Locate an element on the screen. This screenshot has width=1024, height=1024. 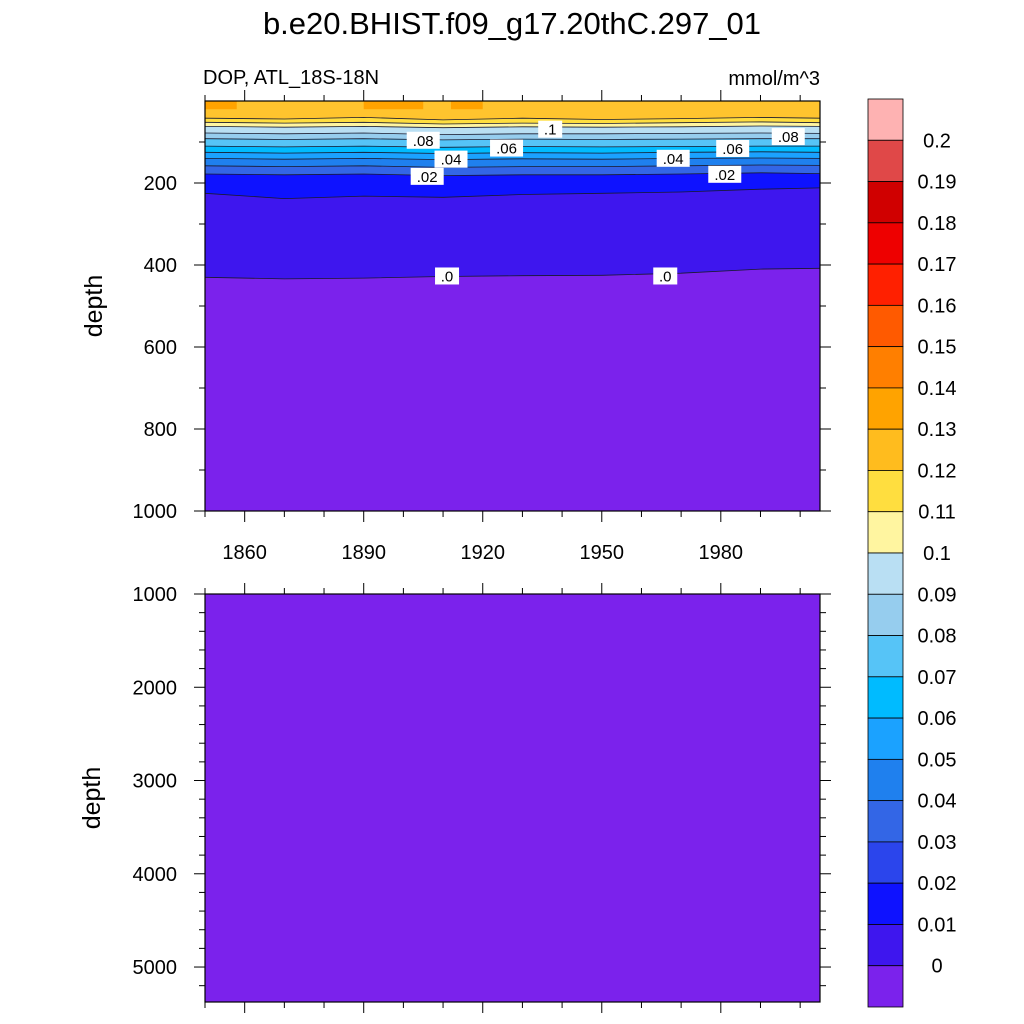
colorbar-label: 0 is located at coordinates (936, 967).